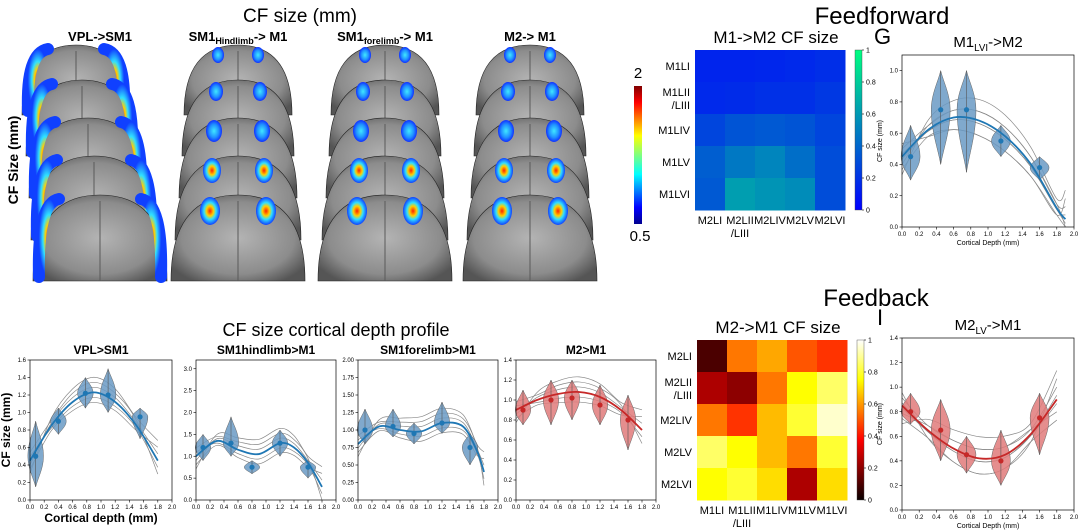 The width and height of the screenshot is (1080, 530). I want to click on y-tick-label: 0.2, so click(22, 484).